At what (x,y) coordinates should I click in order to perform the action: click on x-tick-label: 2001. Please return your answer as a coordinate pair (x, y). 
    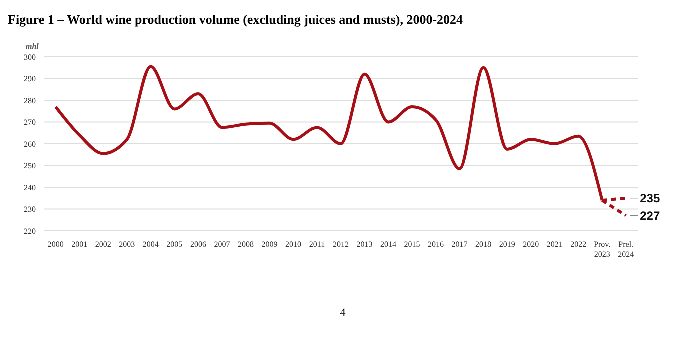
    Looking at the image, I should click on (80, 244).